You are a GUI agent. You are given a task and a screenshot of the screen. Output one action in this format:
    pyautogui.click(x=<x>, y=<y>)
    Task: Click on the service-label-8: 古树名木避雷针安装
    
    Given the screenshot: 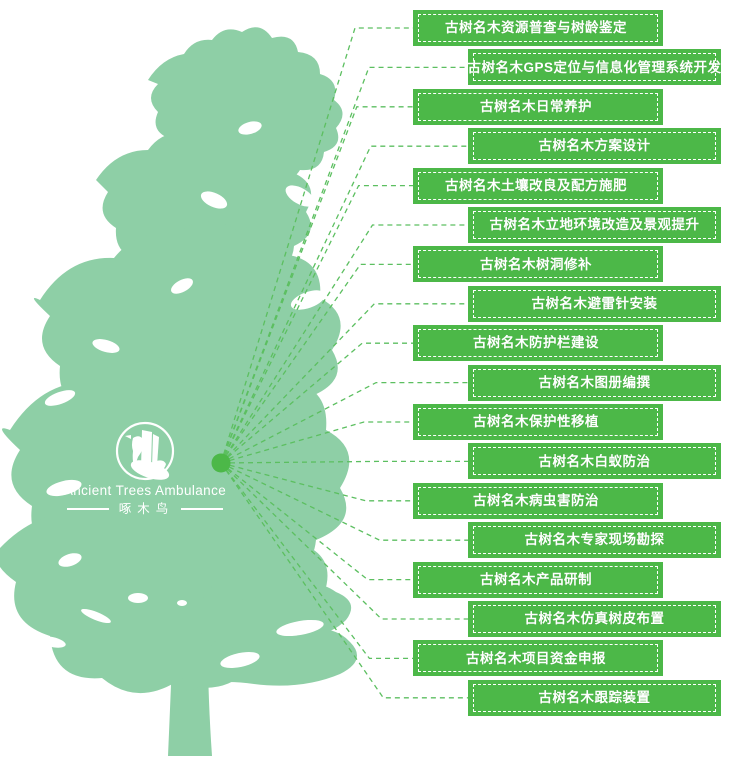 What is the action you would take?
    pyautogui.click(x=594, y=303)
    